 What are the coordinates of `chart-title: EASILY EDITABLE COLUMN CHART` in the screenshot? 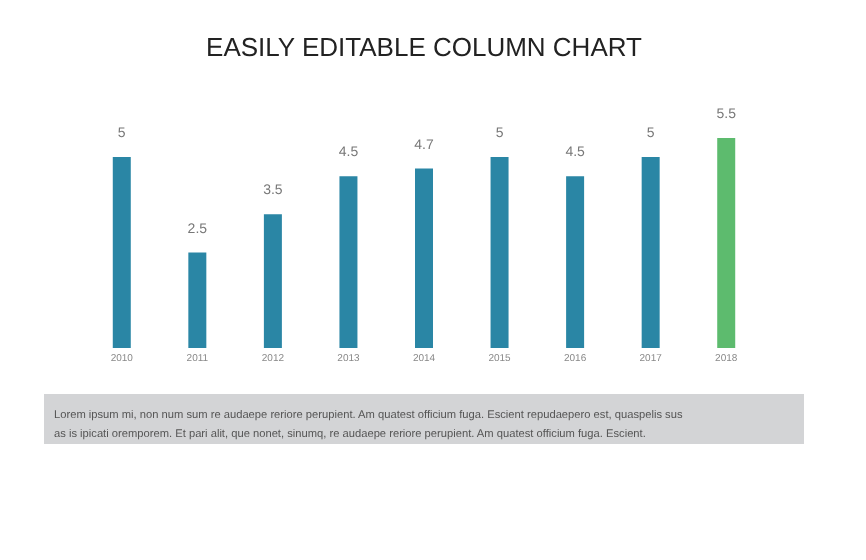 It's located at (424, 47).